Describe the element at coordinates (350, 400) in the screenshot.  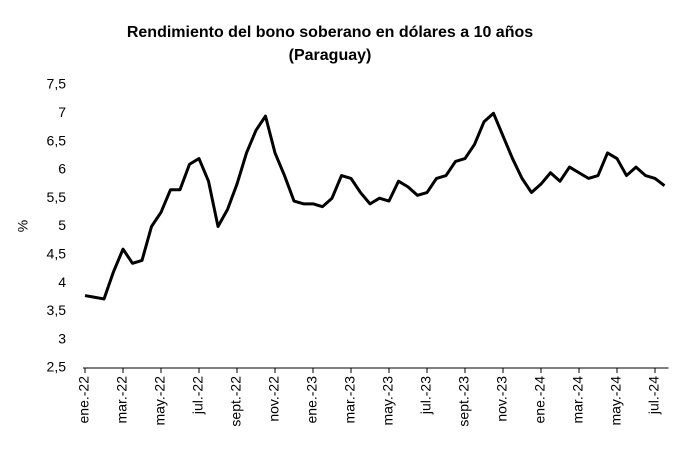
I see `x-tick-label: mar.-23` at that location.